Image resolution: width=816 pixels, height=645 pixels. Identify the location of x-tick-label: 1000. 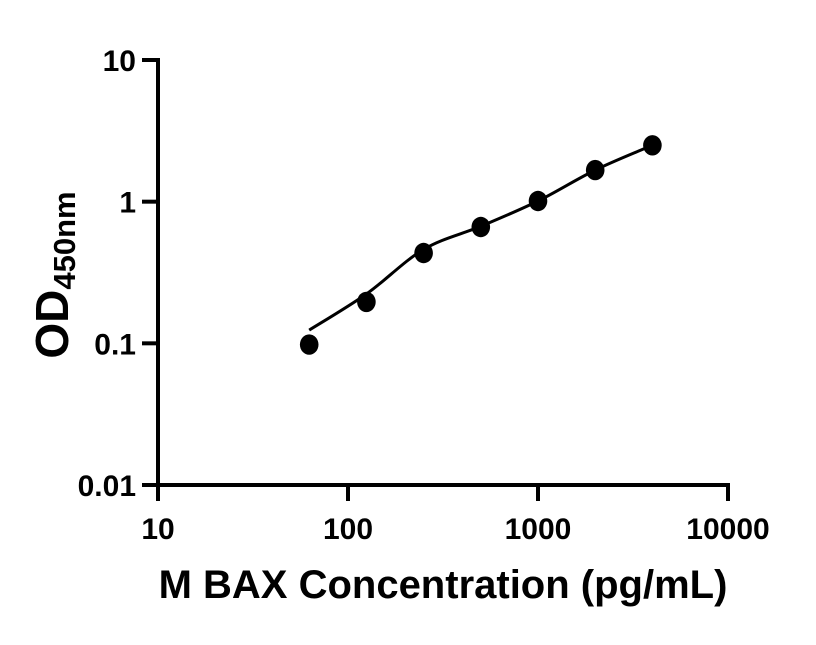
(538, 529).